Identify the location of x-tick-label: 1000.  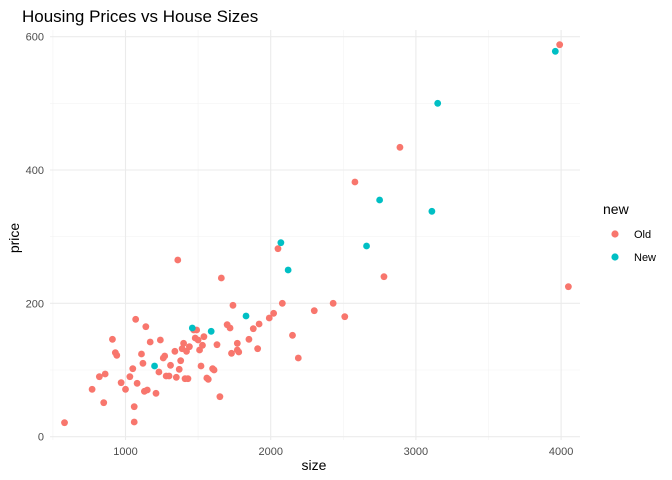
(125, 452).